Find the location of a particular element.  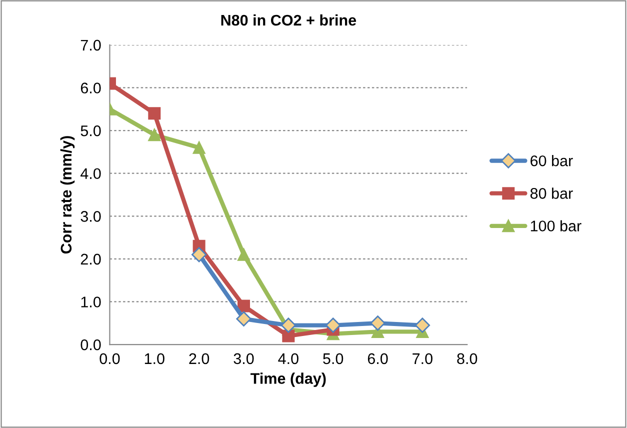

y-tick-label: 3.0 is located at coordinates (90, 216).